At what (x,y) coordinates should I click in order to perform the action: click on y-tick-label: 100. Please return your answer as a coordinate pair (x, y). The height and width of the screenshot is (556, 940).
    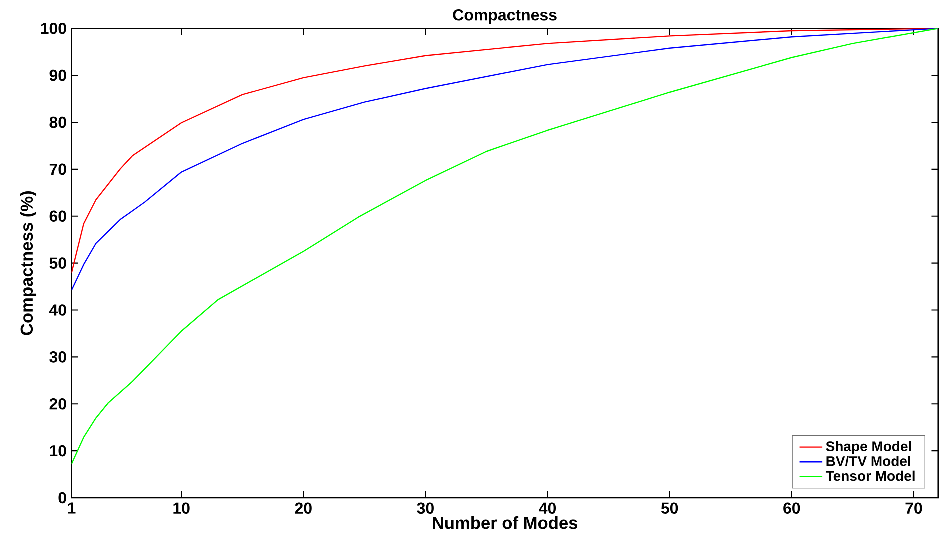
    Looking at the image, I should click on (53, 28).